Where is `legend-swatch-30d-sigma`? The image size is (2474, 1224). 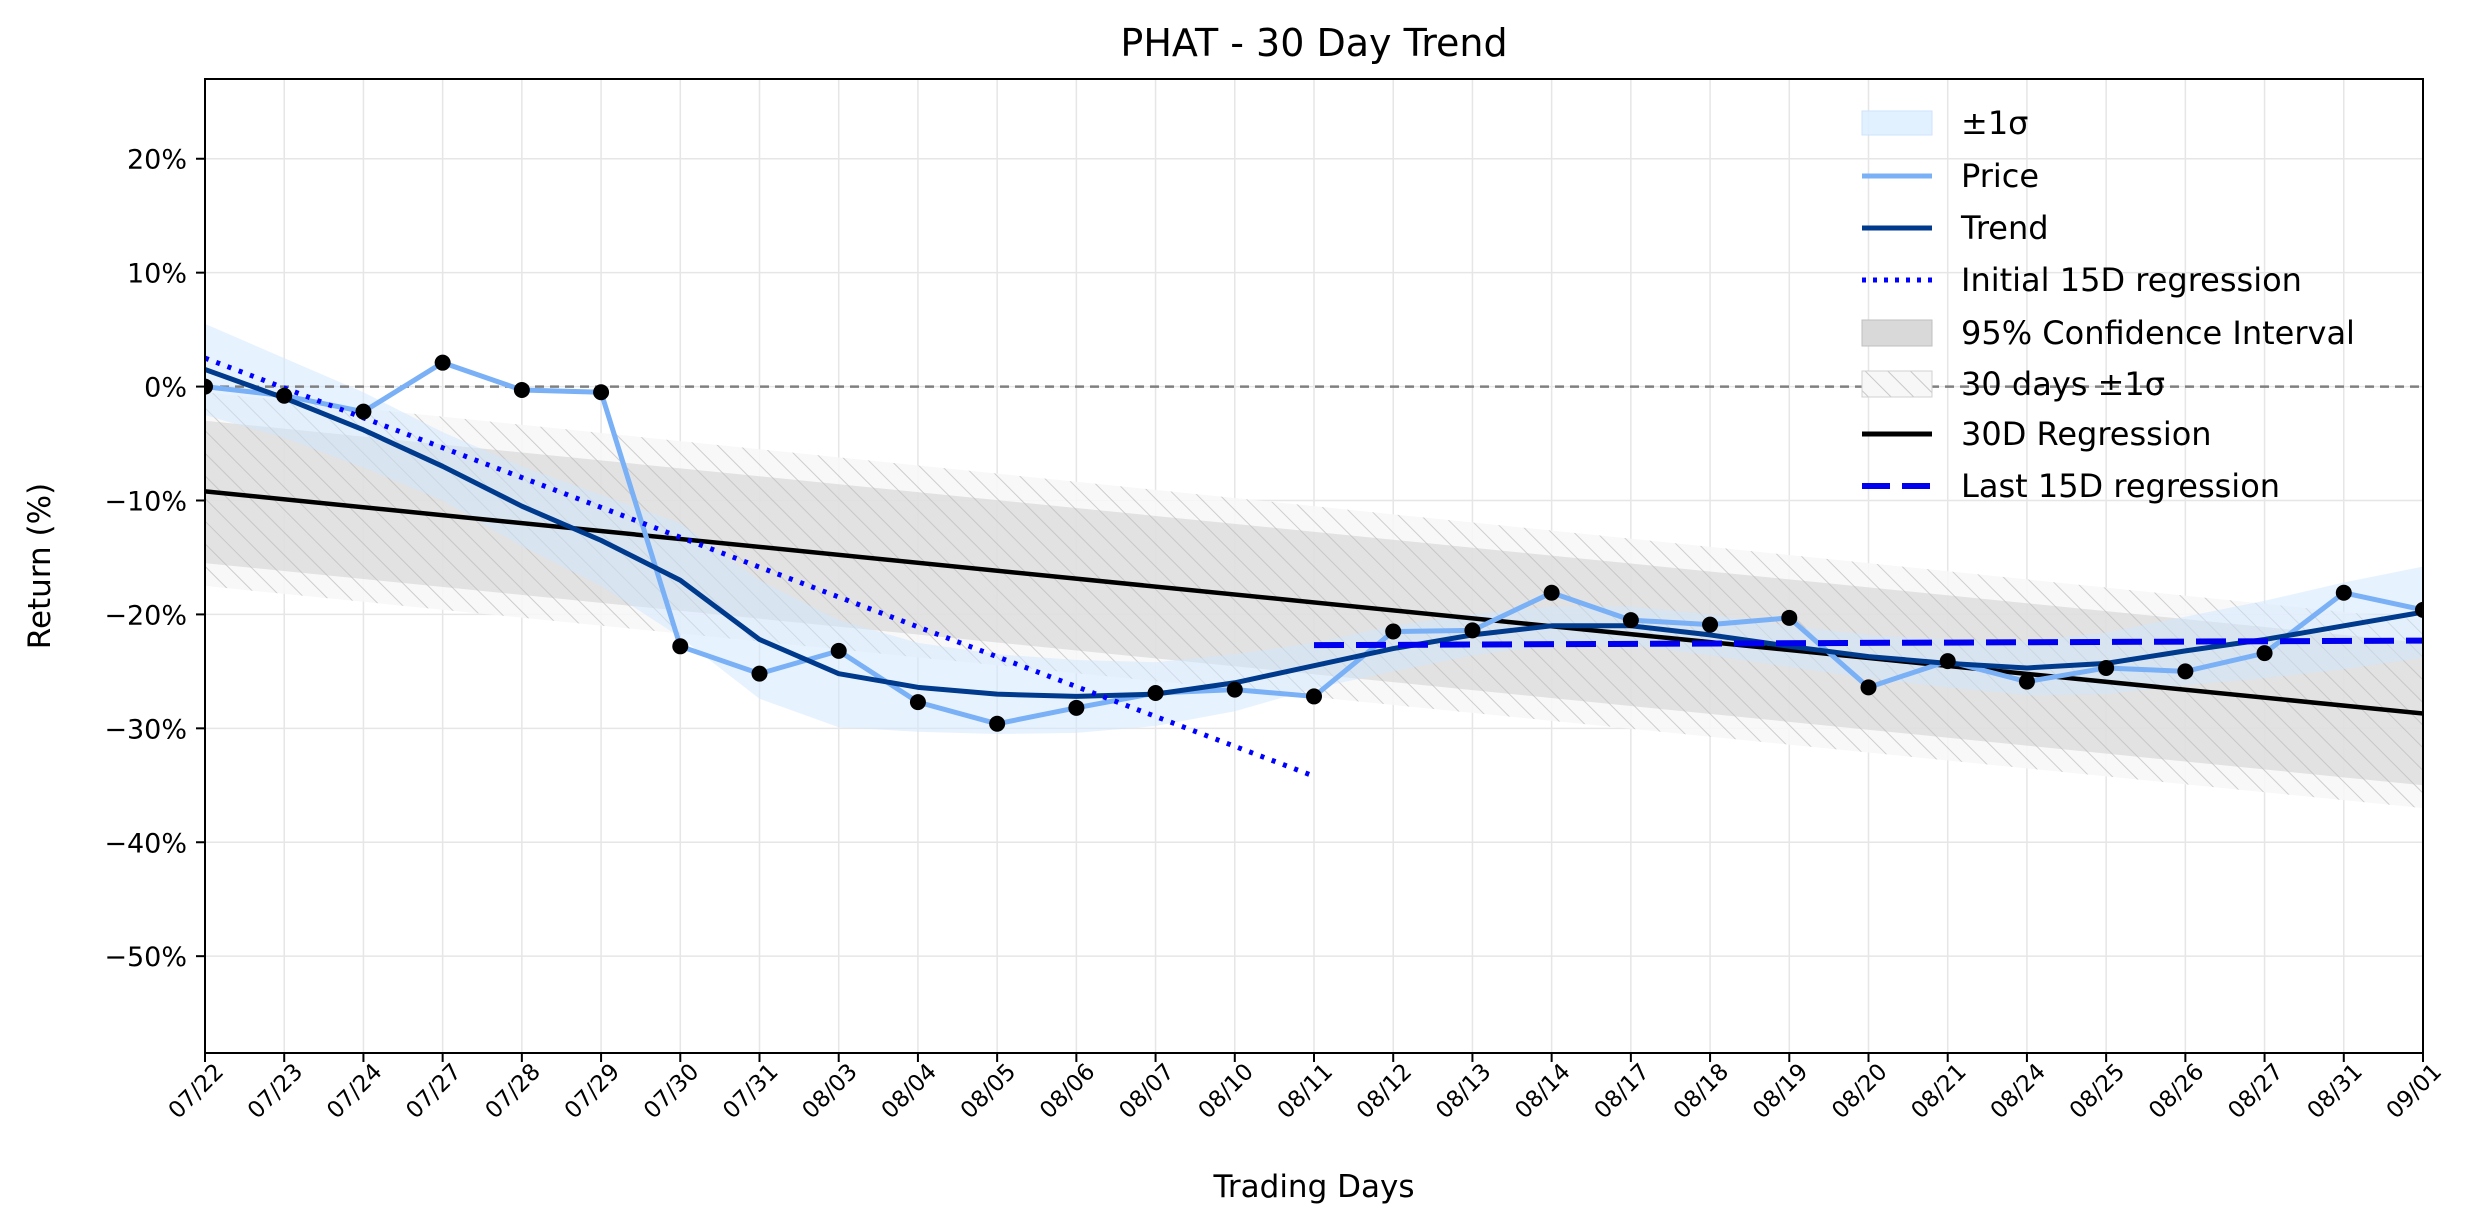 legend-swatch-30d-sigma is located at coordinates (1897, 384).